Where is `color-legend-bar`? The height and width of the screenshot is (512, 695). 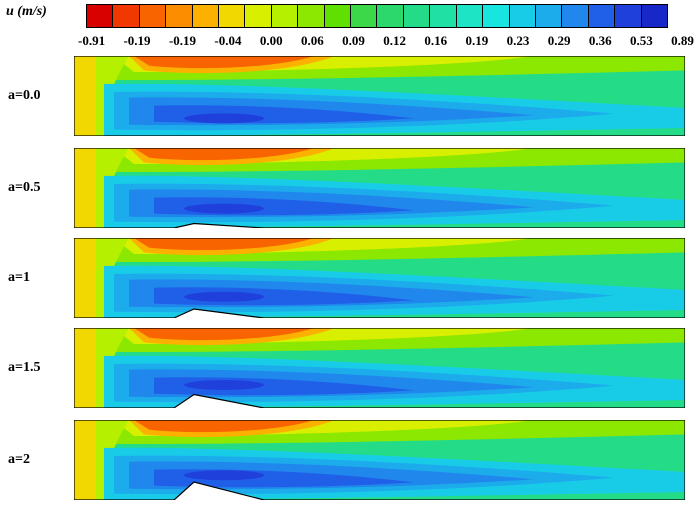
color-legend-bar is located at coordinates (377, 16).